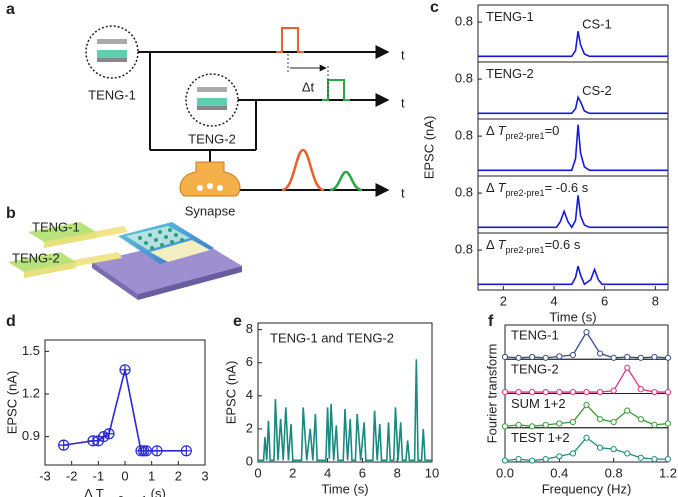 The height and width of the screenshot is (497, 678). What do you see at coordinates (190, 283) in the screenshot?
I see `substrate-side` at bounding box center [190, 283].